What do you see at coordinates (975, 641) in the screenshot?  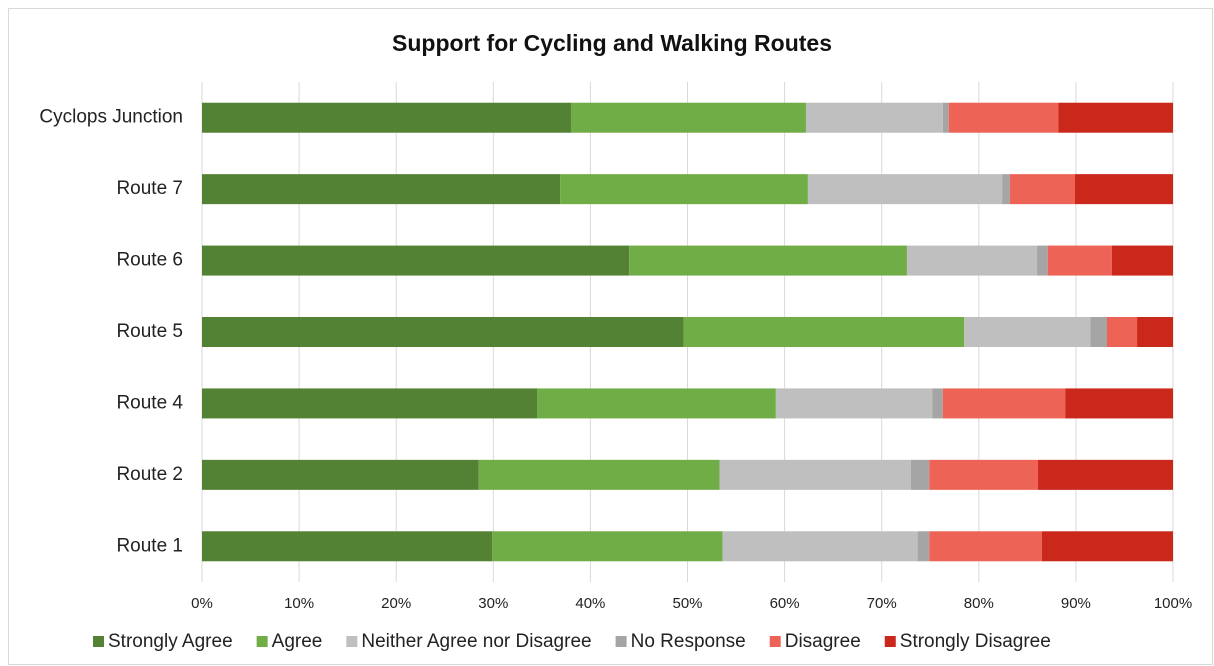 I see `legend-label: Strongly Disagree` at bounding box center [975, 641].